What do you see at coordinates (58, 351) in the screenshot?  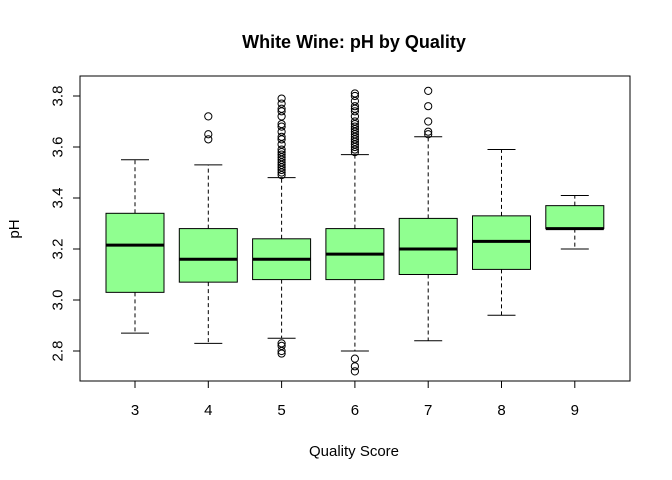 I see `y-tick-label: 2.8` at bounding box center [58, 351].